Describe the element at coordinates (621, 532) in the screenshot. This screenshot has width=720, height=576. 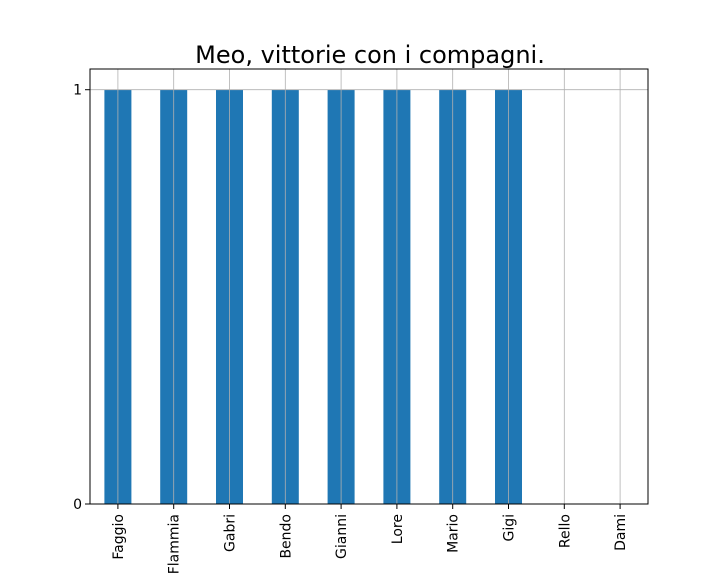
I see `x-tick-label: Dami` at that location.